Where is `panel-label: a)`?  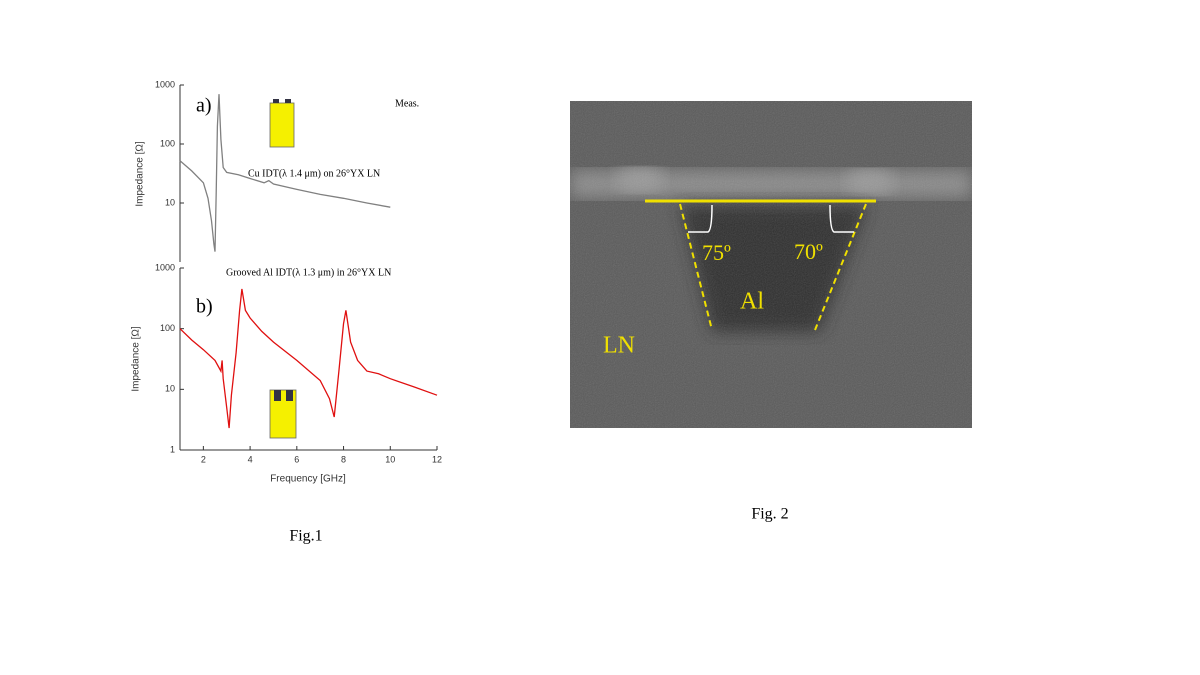 panel-label: a) is located at coordinates (204, 106).